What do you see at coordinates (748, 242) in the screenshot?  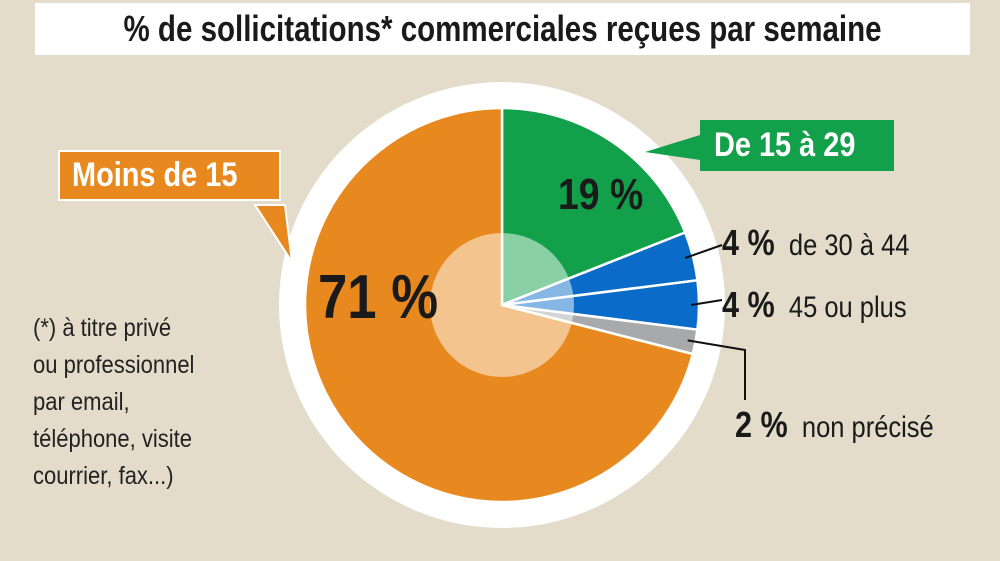 I see `value-4a: 4 %` at bounding box center [748, 242].